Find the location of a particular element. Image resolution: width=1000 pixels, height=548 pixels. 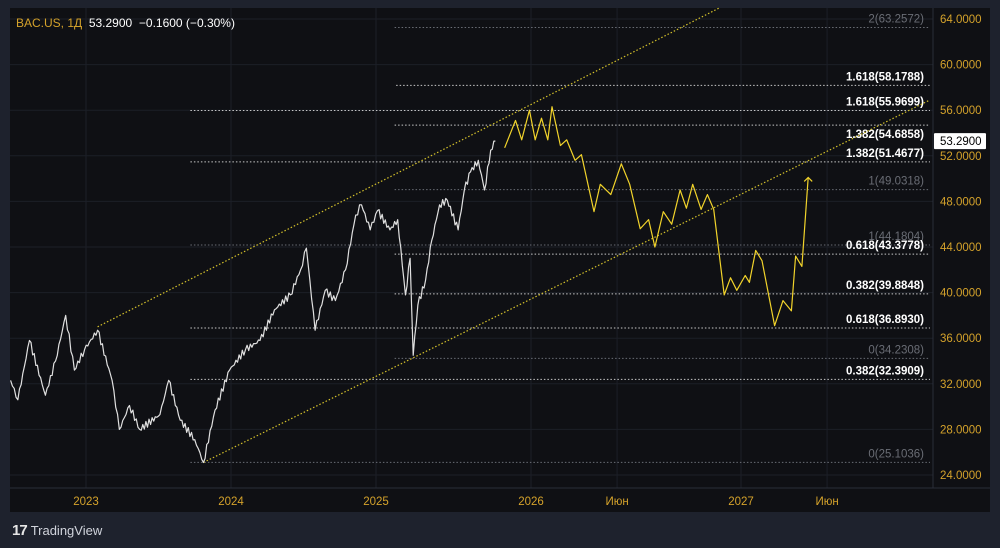

x-tick-label: 2025 is located at coordinates (376, 502).